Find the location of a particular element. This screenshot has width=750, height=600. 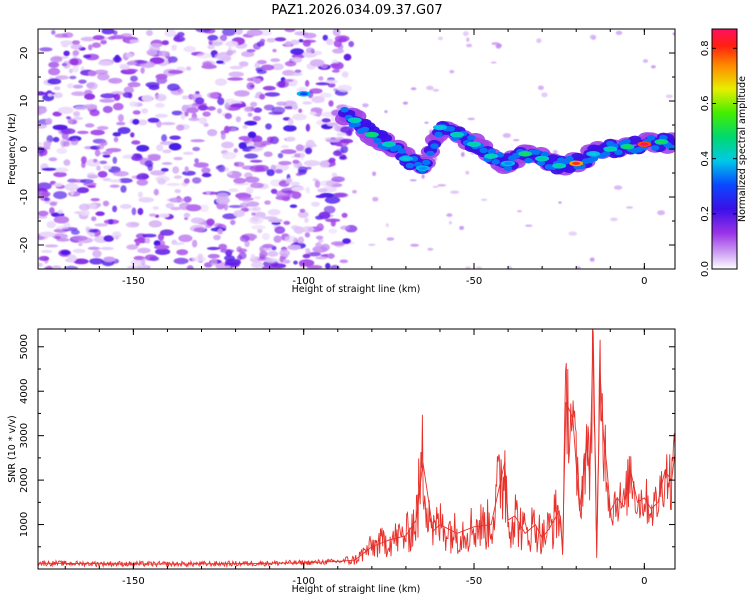

colorbar-gradient is located at coordinates (724, 149).